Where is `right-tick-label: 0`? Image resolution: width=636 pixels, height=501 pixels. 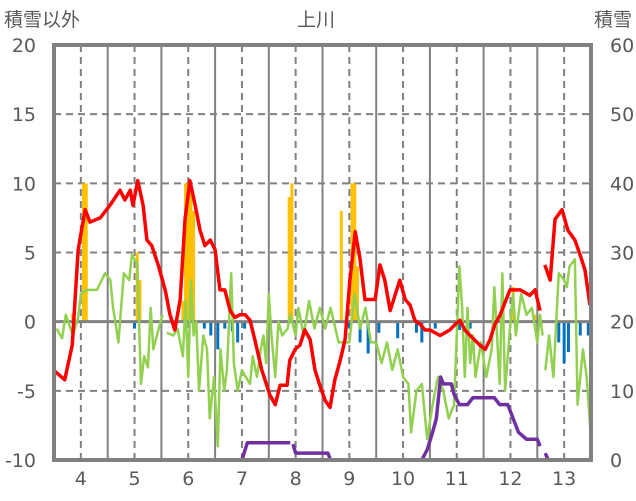 right-tick-label: 0 is located at coordinates (616, 461).